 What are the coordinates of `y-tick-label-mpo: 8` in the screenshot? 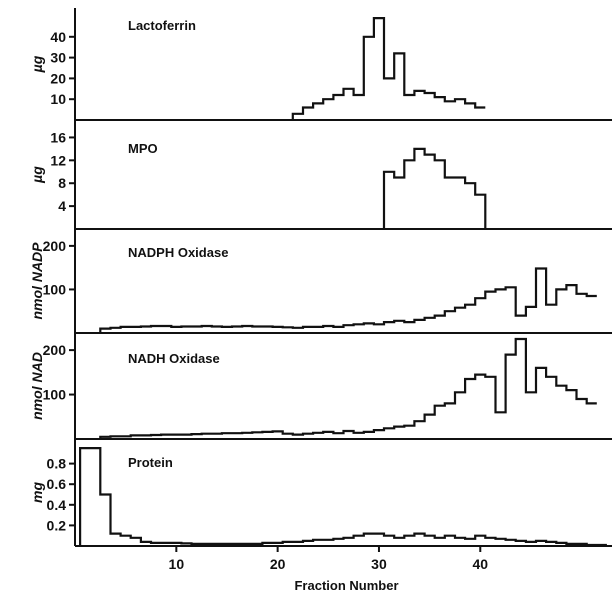 It's located at (62, 183).